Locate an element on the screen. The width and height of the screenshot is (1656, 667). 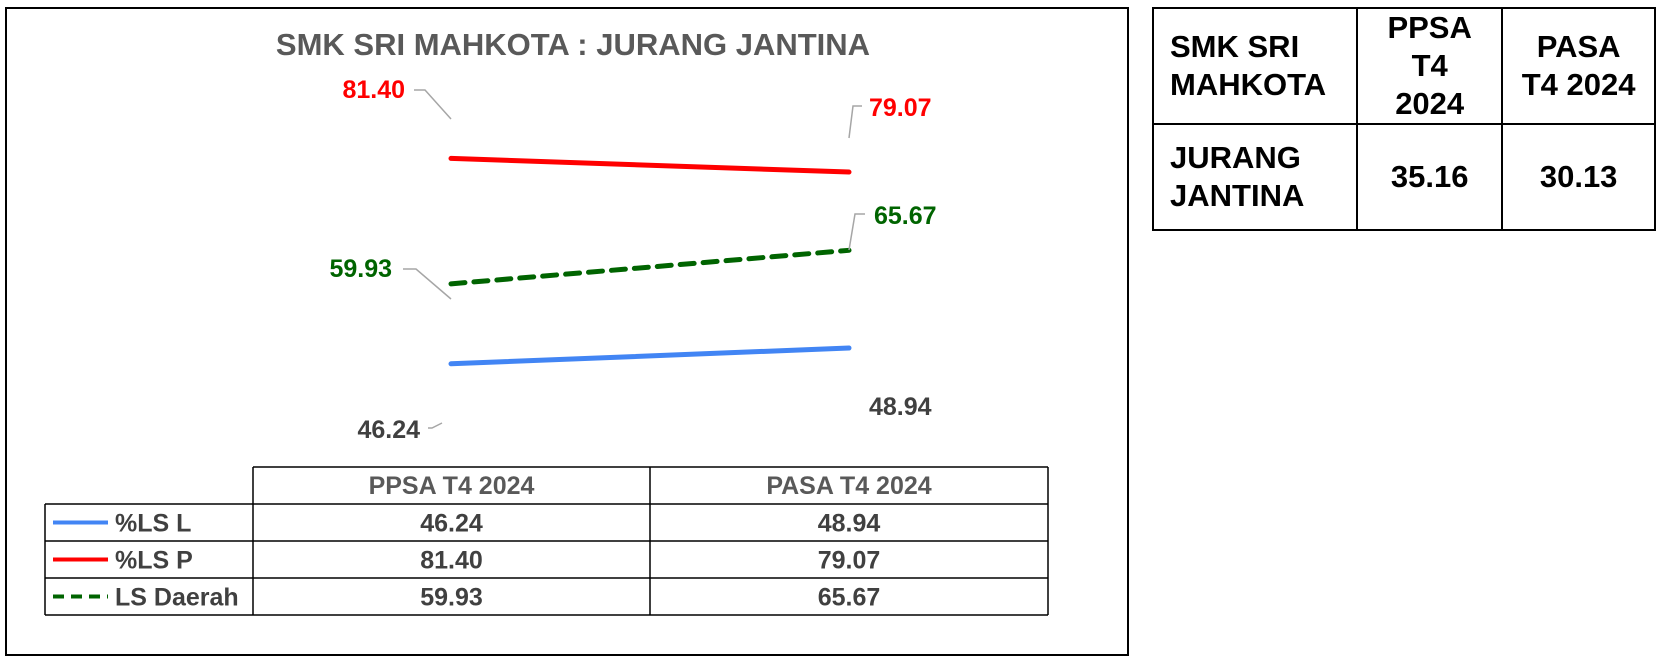
table-value-ls-daerah: 59.93 is located at coordinates (451, 598).